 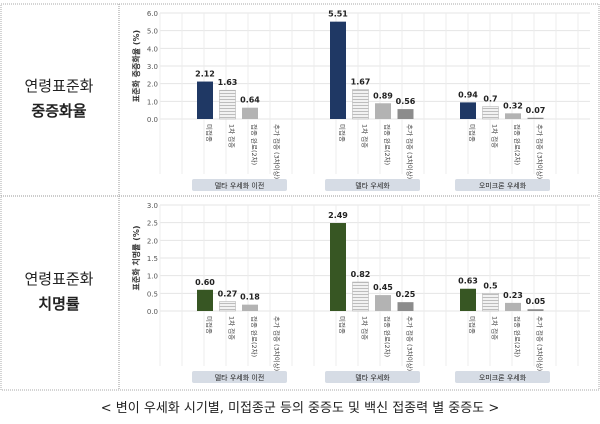 What do you see at coordinates (250, 297) in the screenshot?
I see `data-label: 0.18` at bounding box center [250, 297].